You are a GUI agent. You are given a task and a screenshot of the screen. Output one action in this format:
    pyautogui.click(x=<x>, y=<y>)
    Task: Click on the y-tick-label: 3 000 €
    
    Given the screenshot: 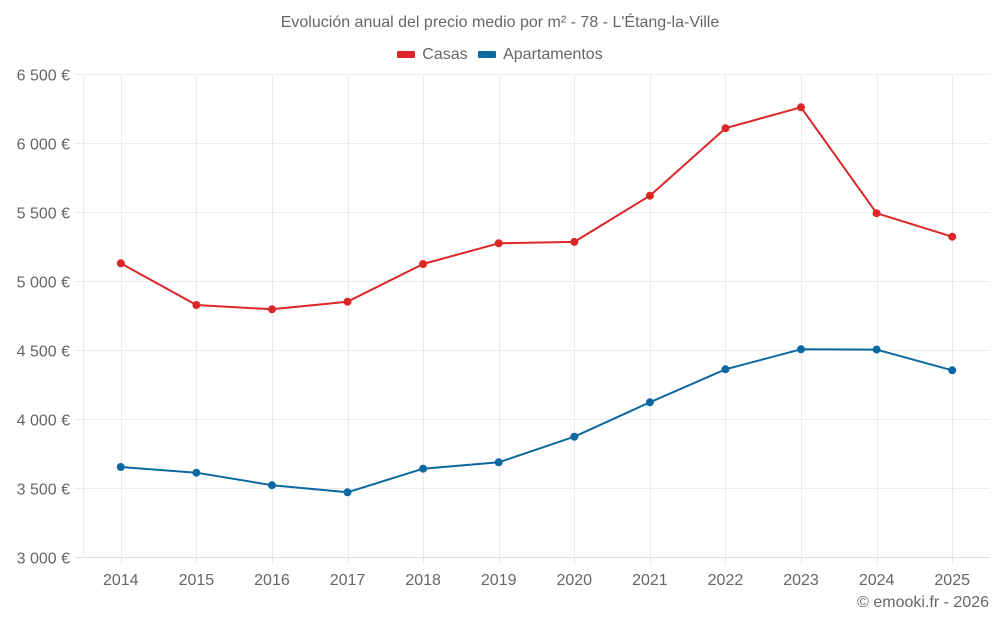 What is the action you would take?
    pyautogui.click(x=43, y=559)
    